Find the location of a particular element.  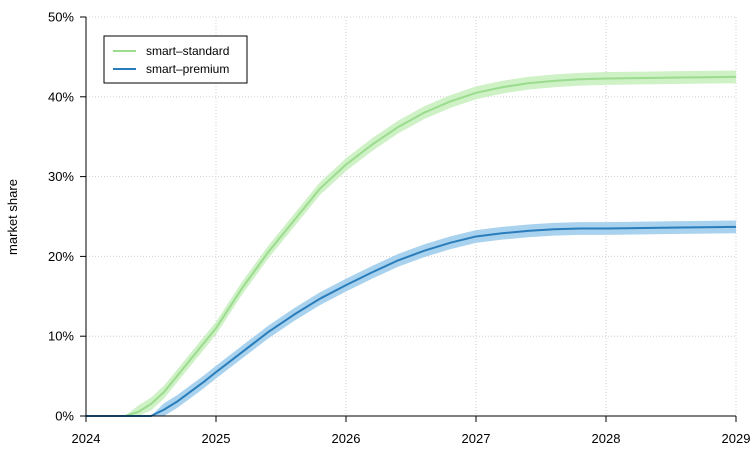

legend: smart–standard smart–premium is located at coordinates (175, 59).